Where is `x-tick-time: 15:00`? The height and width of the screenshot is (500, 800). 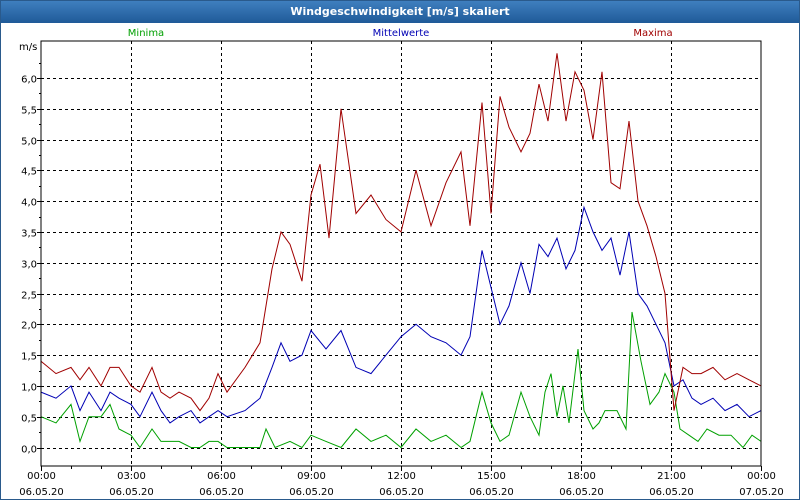 x-tick-time: 15:00 is located at coordinates (491, 476).